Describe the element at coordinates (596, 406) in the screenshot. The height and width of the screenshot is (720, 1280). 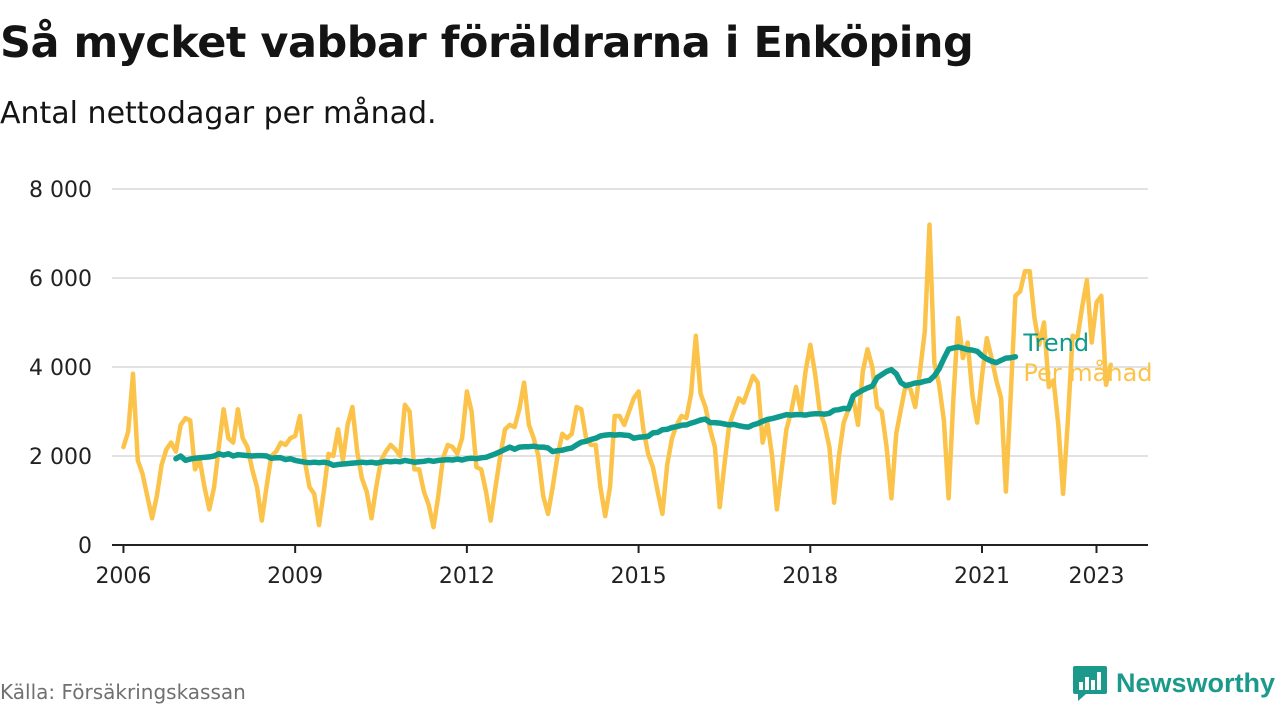
I see `trend-line` at that location.